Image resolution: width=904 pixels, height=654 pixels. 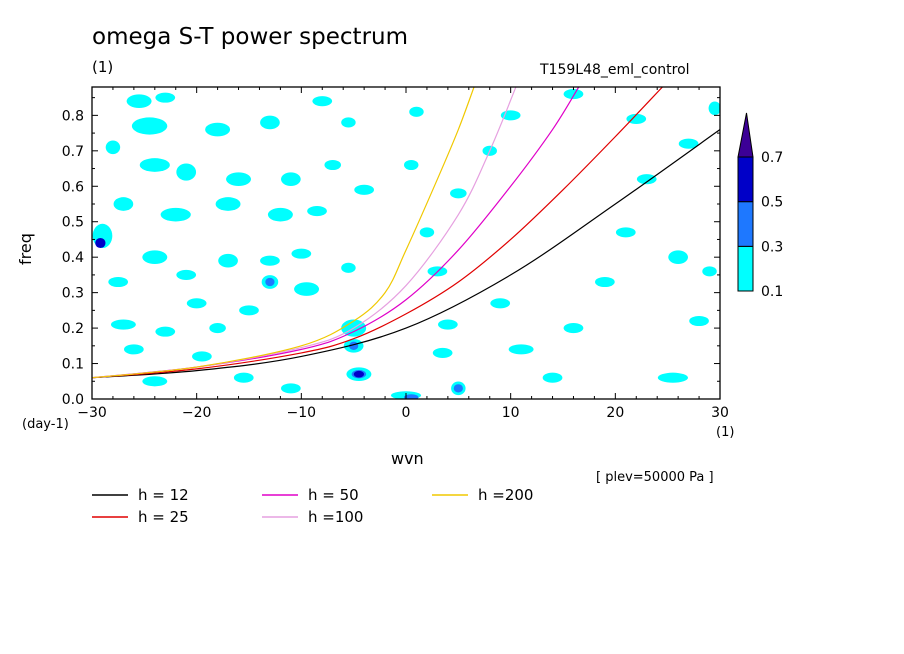 What do you see at coordinates (655, 477) in the screenshot?
I see `pressure-level-label: [ plev=50000 Pa ]` at bounding box center [655, 477].